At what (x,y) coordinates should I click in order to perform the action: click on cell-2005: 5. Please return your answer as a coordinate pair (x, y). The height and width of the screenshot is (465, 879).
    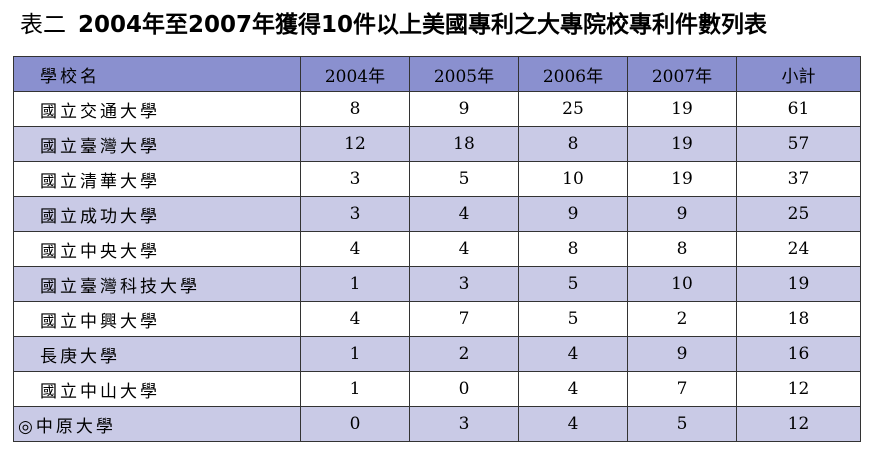
    Looking at the image, I should click on (464, 179).